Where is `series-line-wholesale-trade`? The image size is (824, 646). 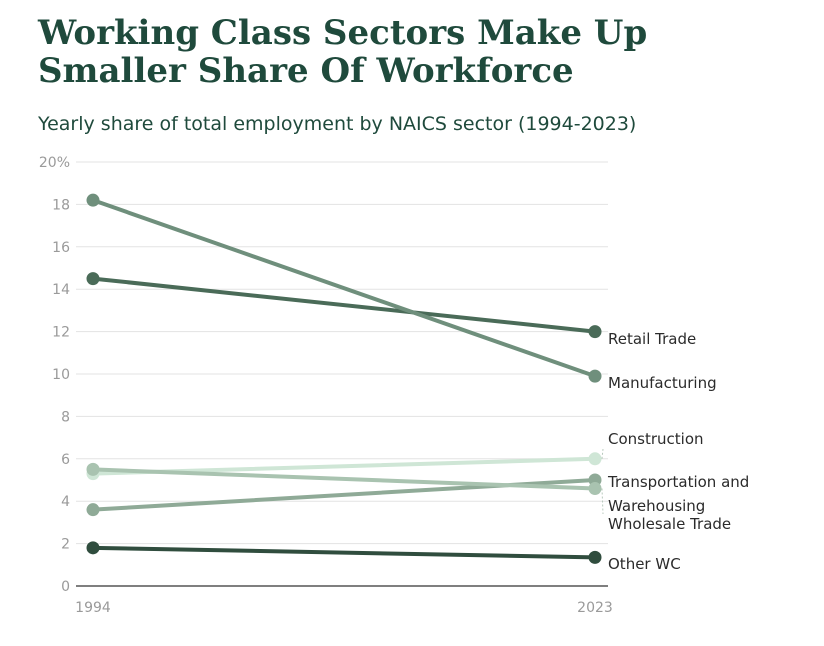
series-line-wholesale-trade is located at coordinates (344, 479).